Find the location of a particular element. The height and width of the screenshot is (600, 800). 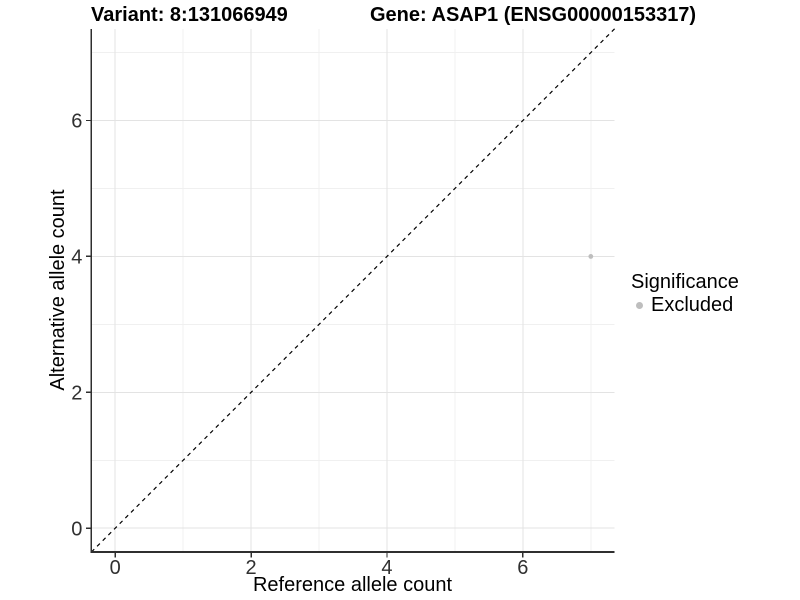

data-point-excluded is located at coordinates (591, 256).